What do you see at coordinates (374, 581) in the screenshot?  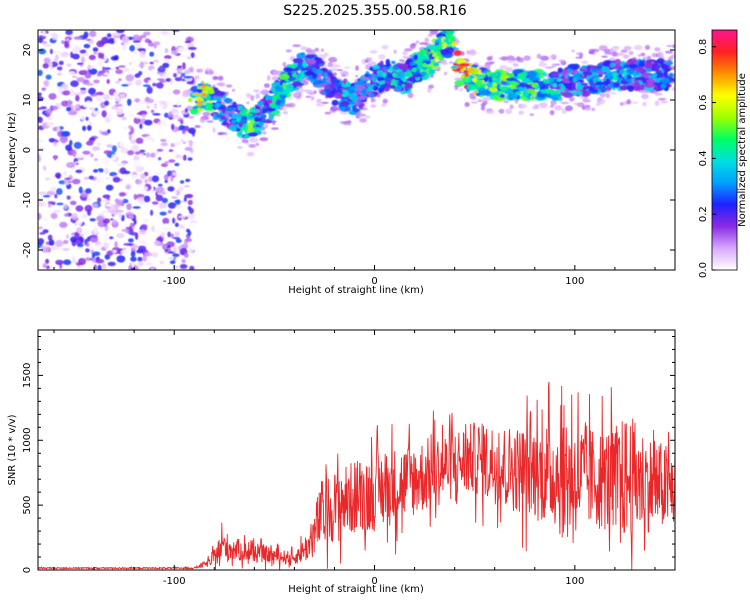 I see `snr-x-tick-label: 0` at bounding box center [374, 581].